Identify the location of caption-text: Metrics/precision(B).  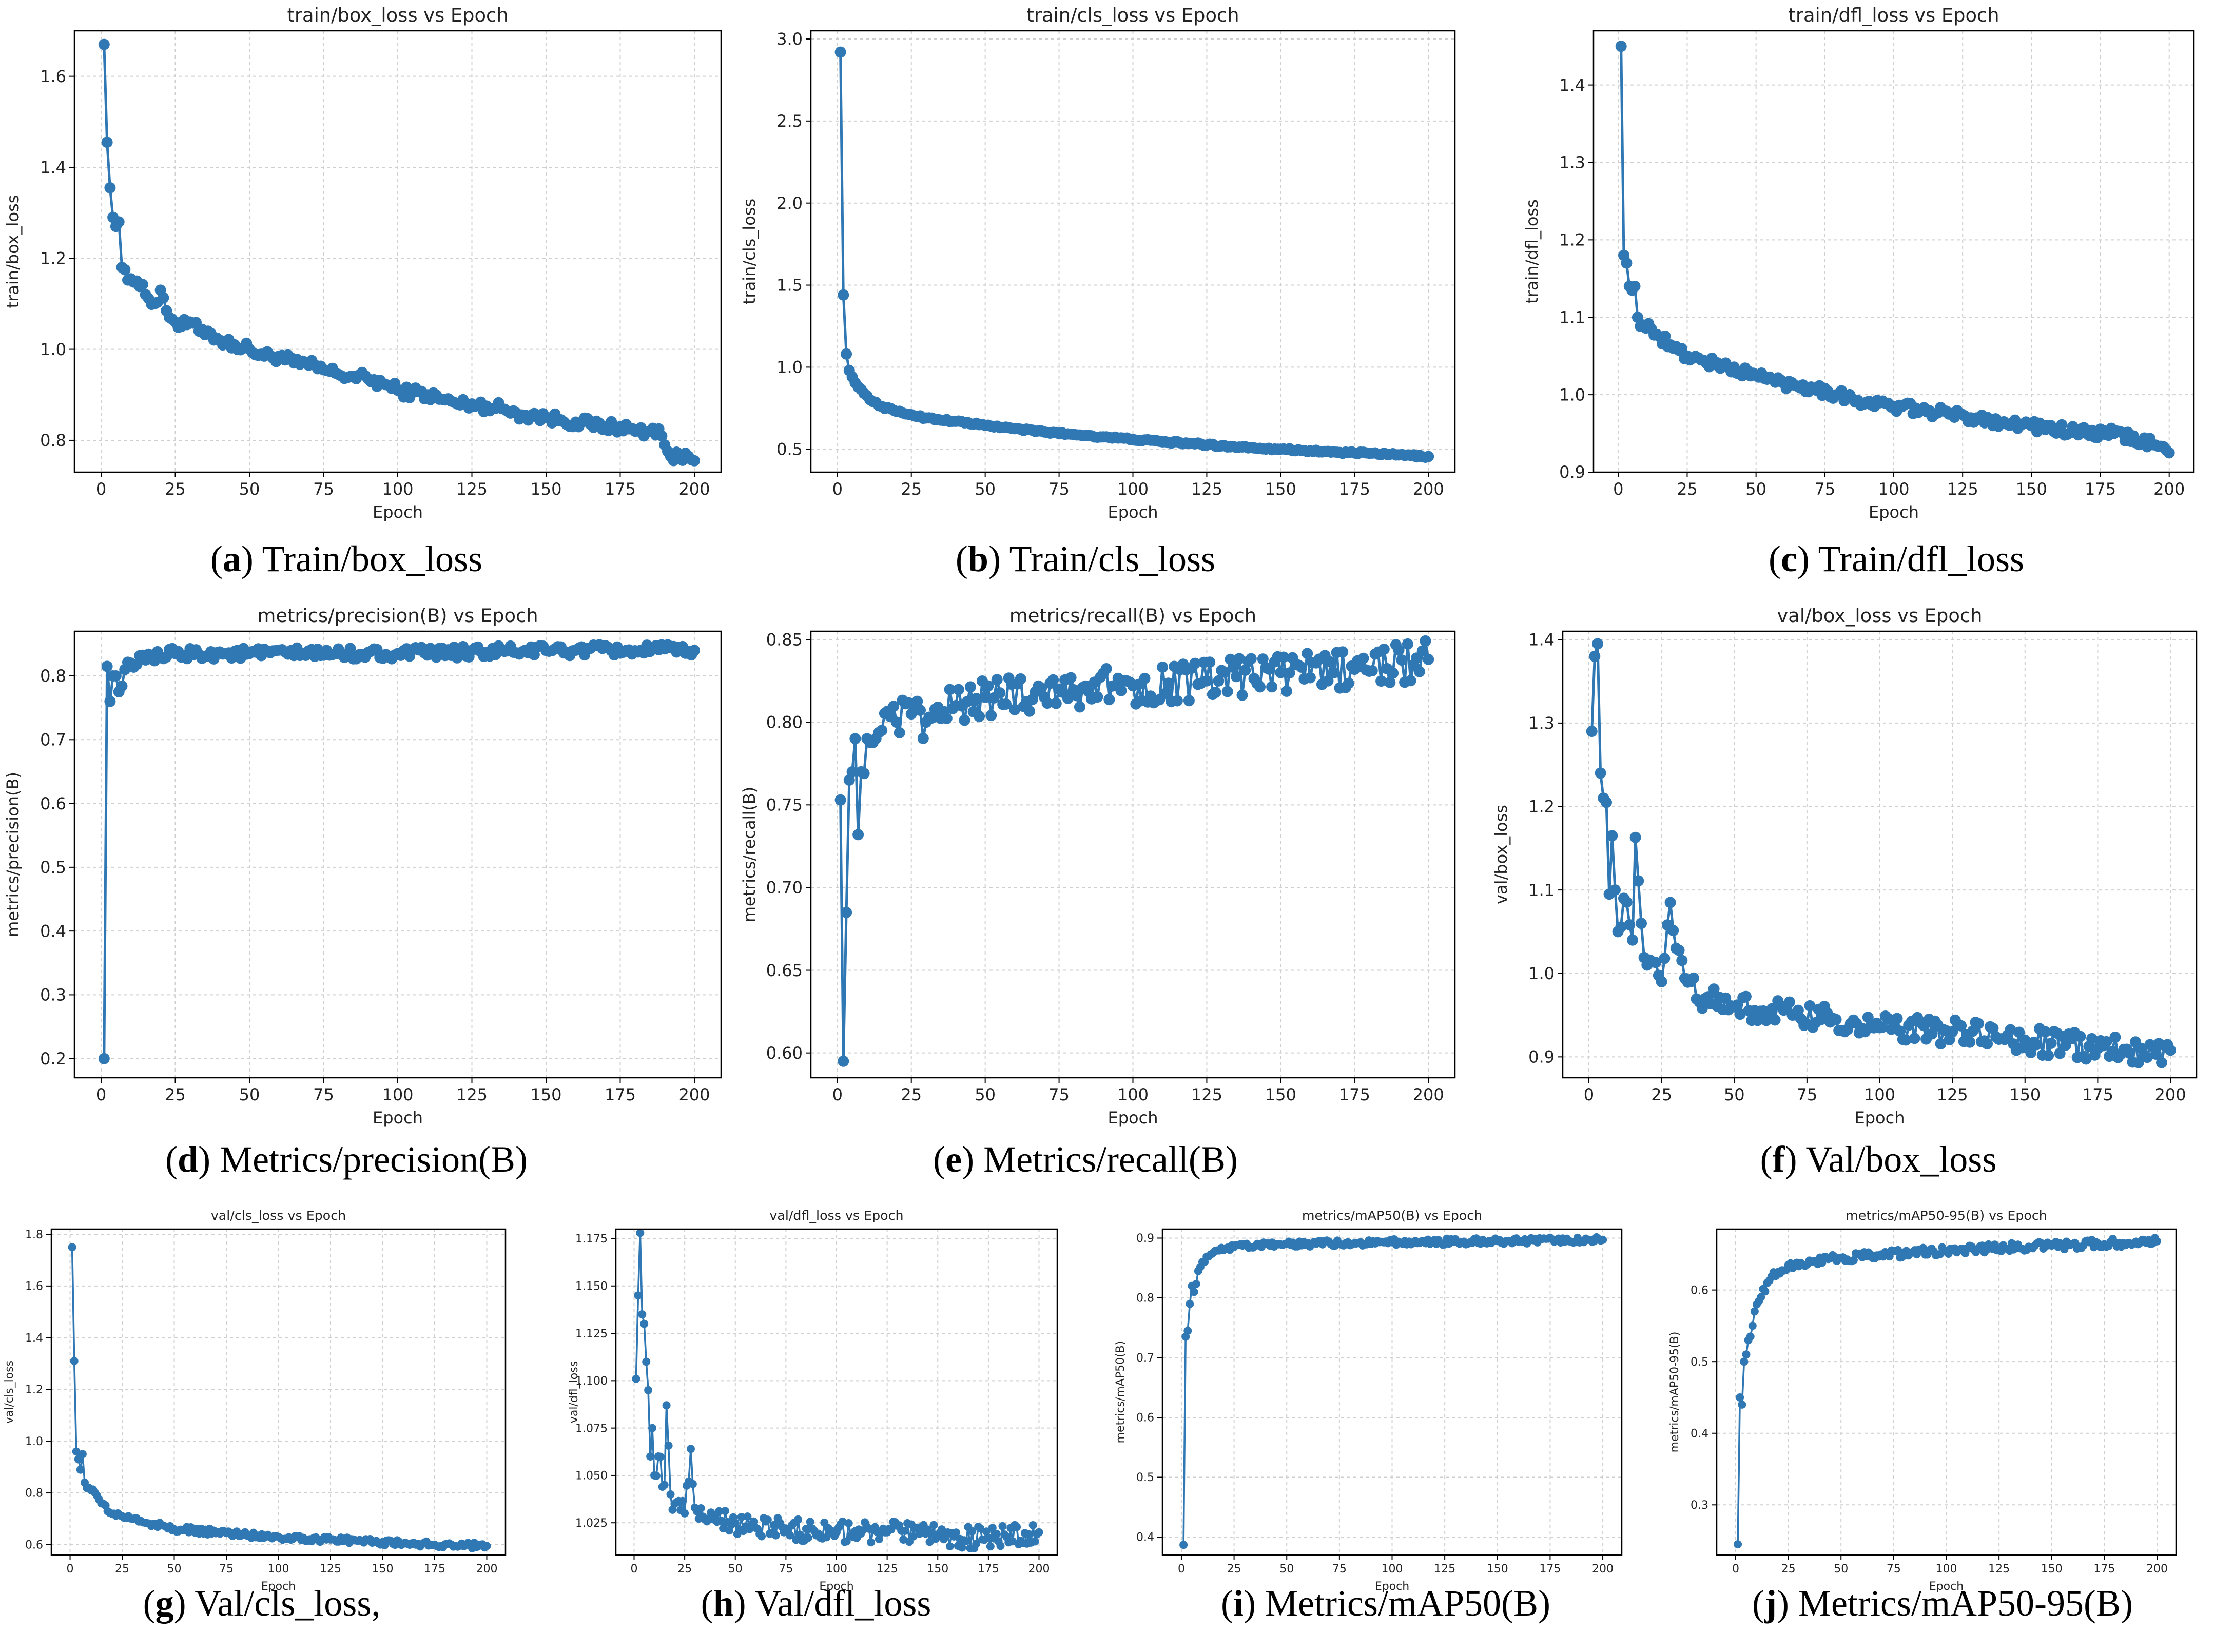
(374, 1159).